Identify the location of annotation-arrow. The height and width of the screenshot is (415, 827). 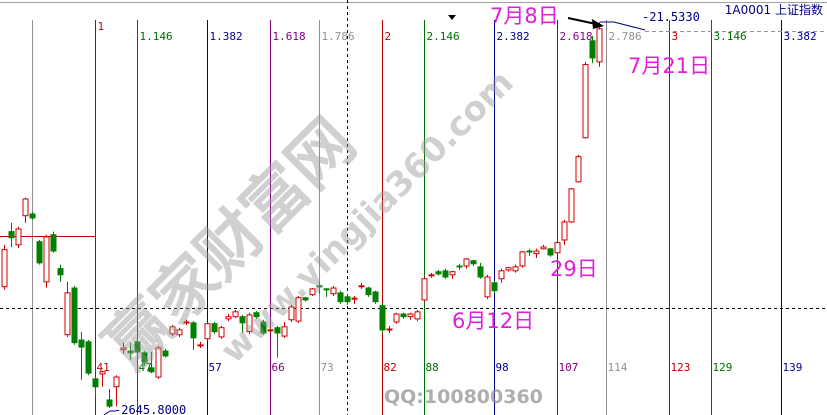
(582, 21).